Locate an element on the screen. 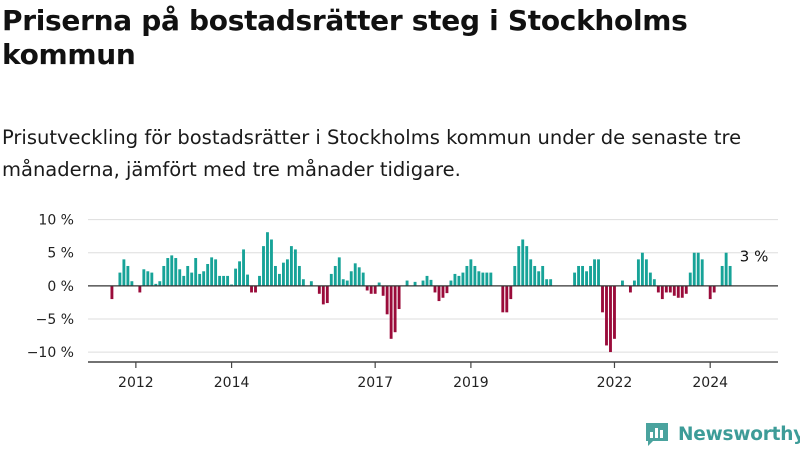  y-tick-label: −5 % is located at coordinates (55, 320).